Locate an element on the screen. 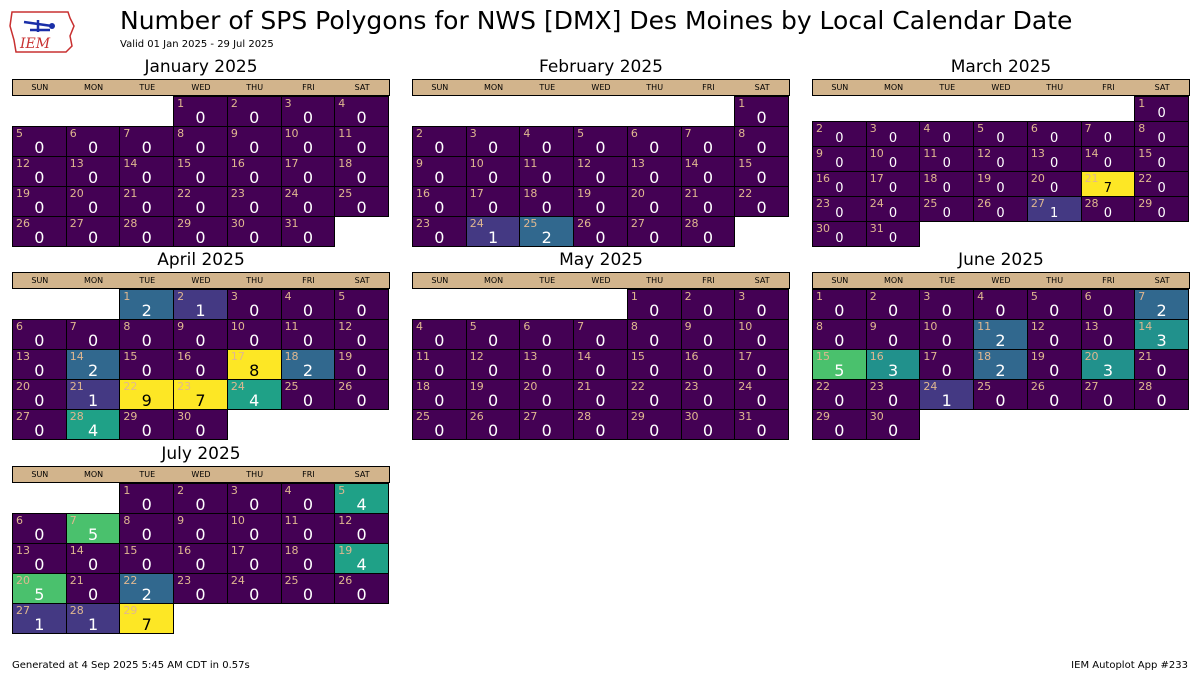 The height and width of the screenshot is (675, 1200). weekday-label: WED is located at coordinates (201, 280).